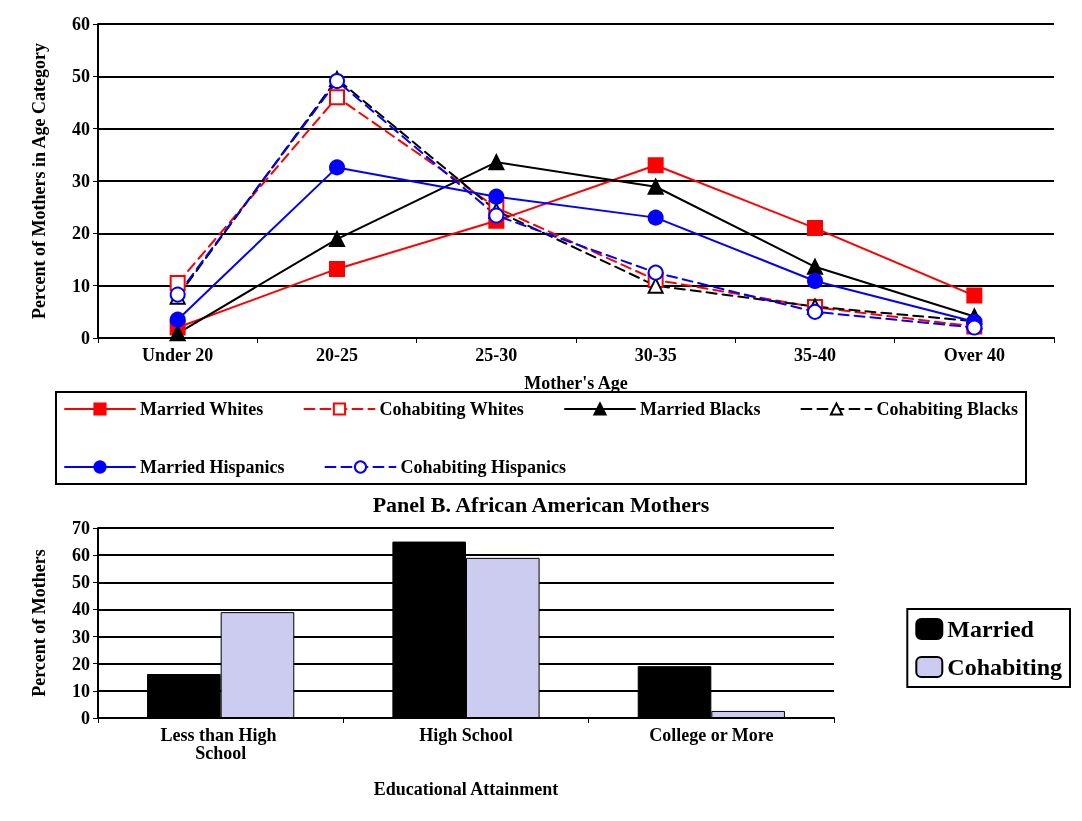  I want to click on x-tick-label: 30-35, so click(655, 355).